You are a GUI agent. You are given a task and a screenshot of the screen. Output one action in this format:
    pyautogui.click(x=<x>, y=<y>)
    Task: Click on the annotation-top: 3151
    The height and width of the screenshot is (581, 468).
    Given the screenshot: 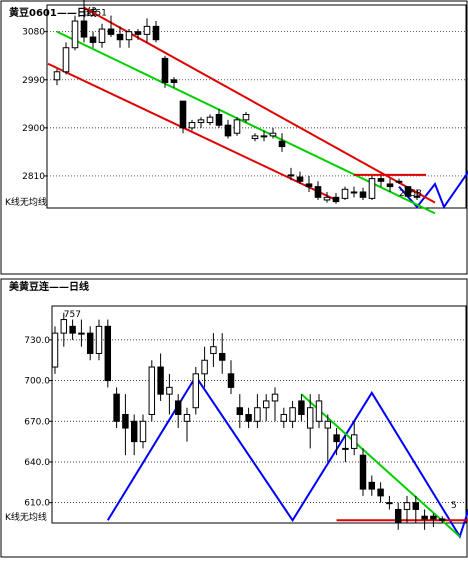 What is the action you would take?
    pyautogui.click(x=95, y=14)
    